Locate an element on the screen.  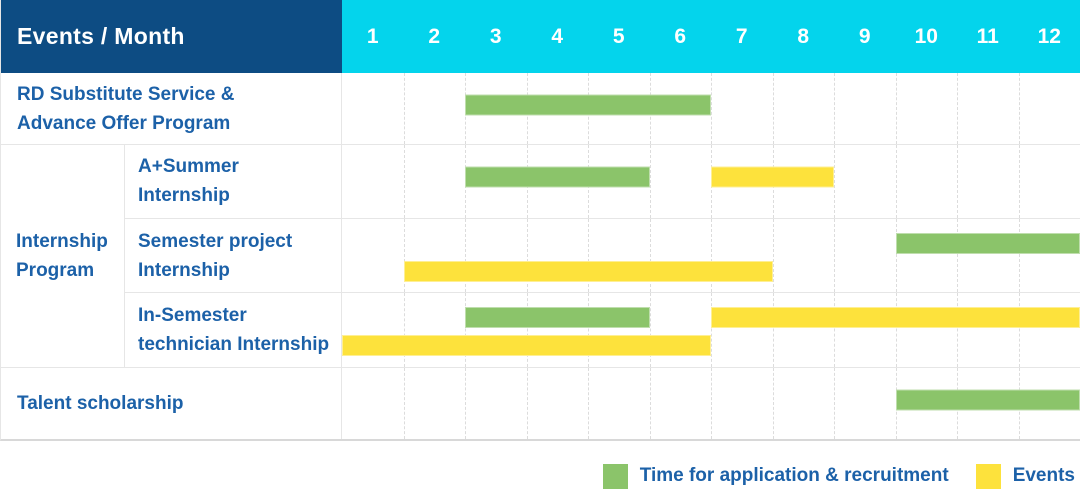
gantt-track-semester-project is located at coordinates (711, 255).